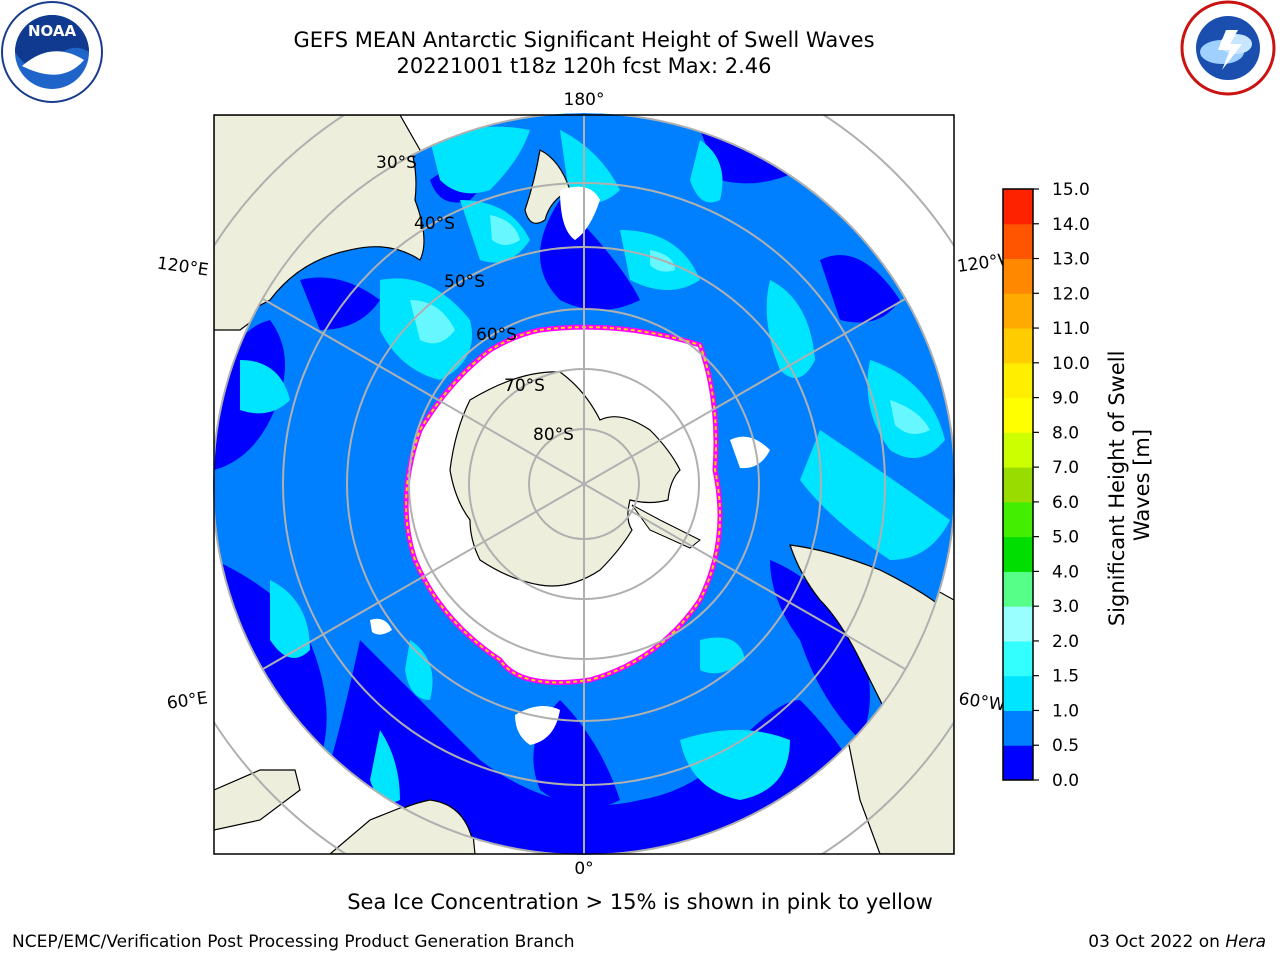 The image size is (1280, 960). What do you see at coordinates (1065, 399) in the screenshot?
I see `colorbar-tick-label: 9.0` at bounding box center [1065, 399].